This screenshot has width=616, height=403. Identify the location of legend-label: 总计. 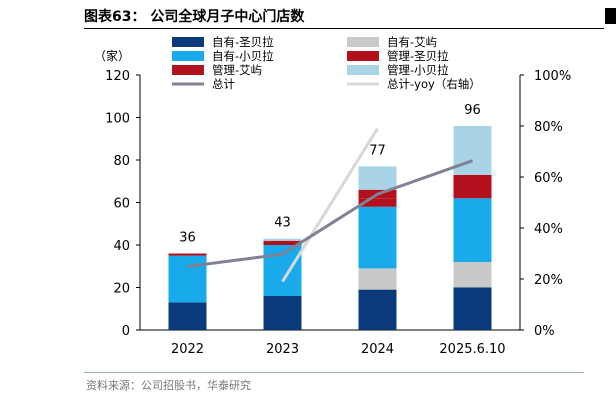
(223, 84).